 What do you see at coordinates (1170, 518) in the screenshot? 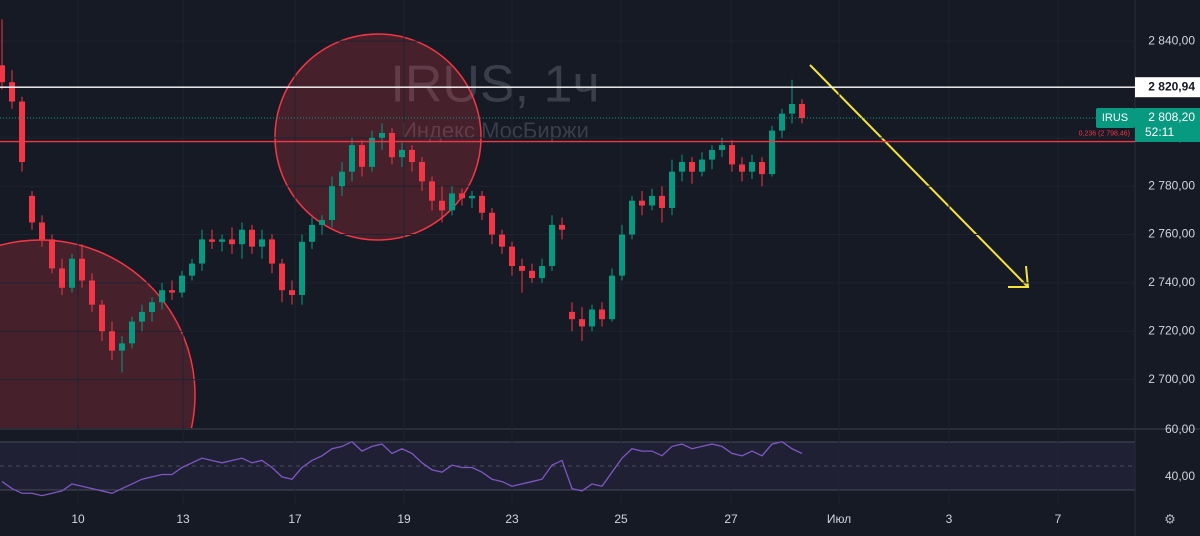
I see `settings-icon: ⚙` at bounding box center [1170, 518].